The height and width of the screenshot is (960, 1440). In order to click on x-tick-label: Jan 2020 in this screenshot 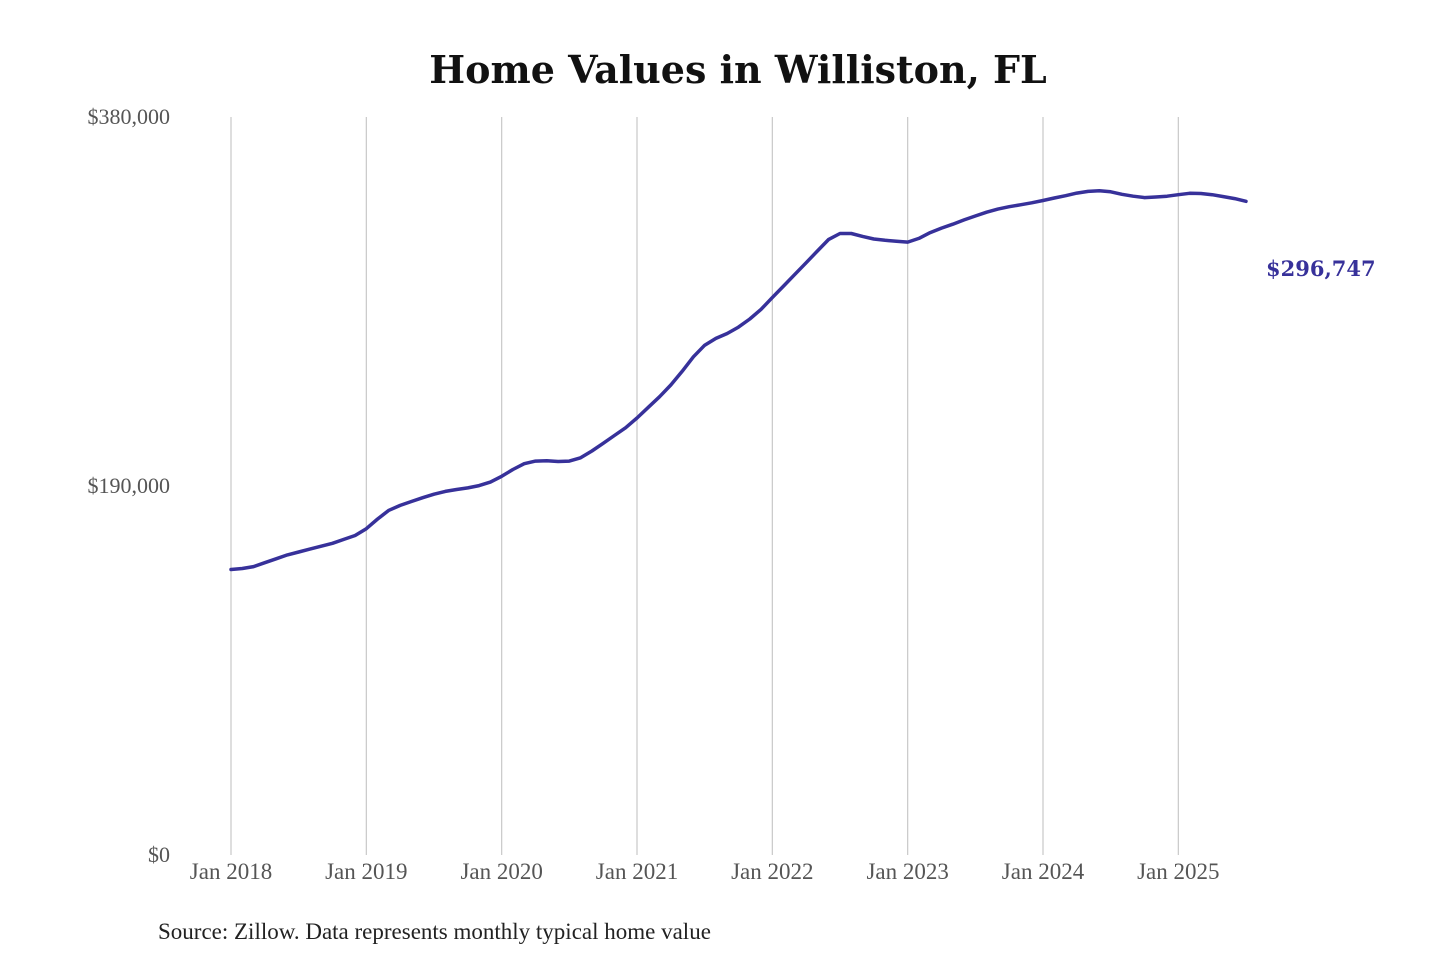, I will do `click(501, 871)`.